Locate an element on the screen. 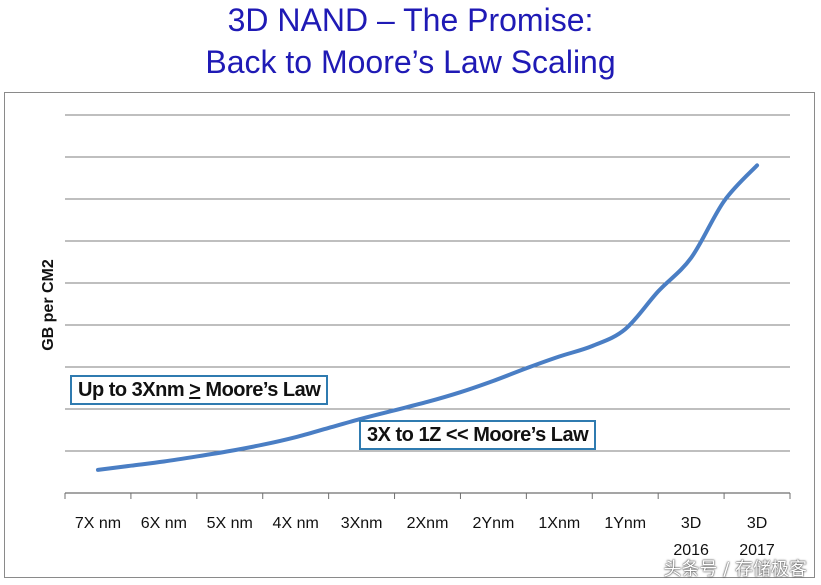 This screenshot has height=585, width=821. watermark: 头条号 / 存储极客 is located at coordinates (735, 569).